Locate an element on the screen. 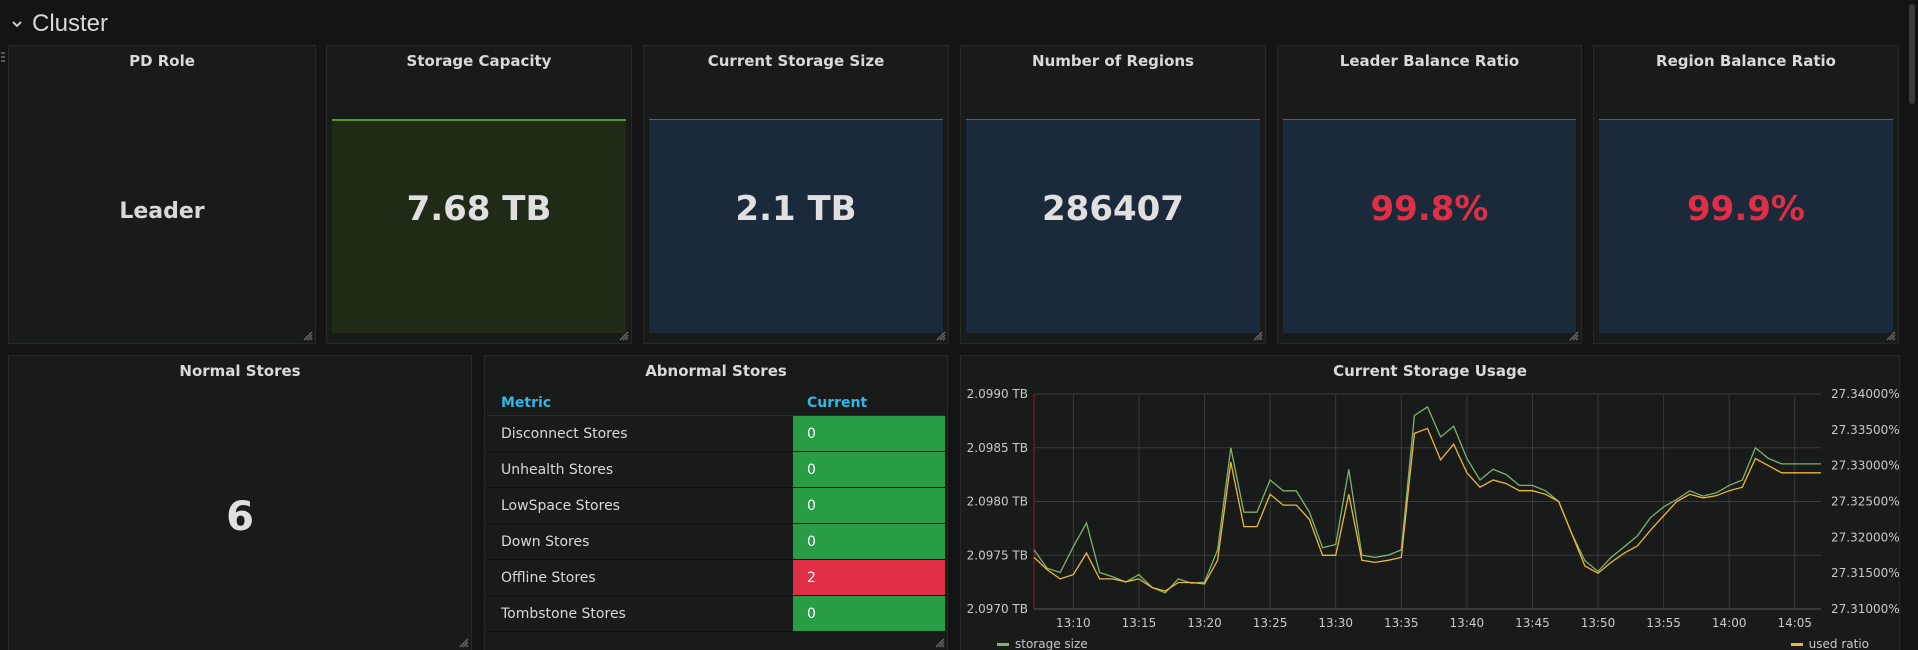  x-tick-label: 13:50 is located at coordinates (1598, 623).